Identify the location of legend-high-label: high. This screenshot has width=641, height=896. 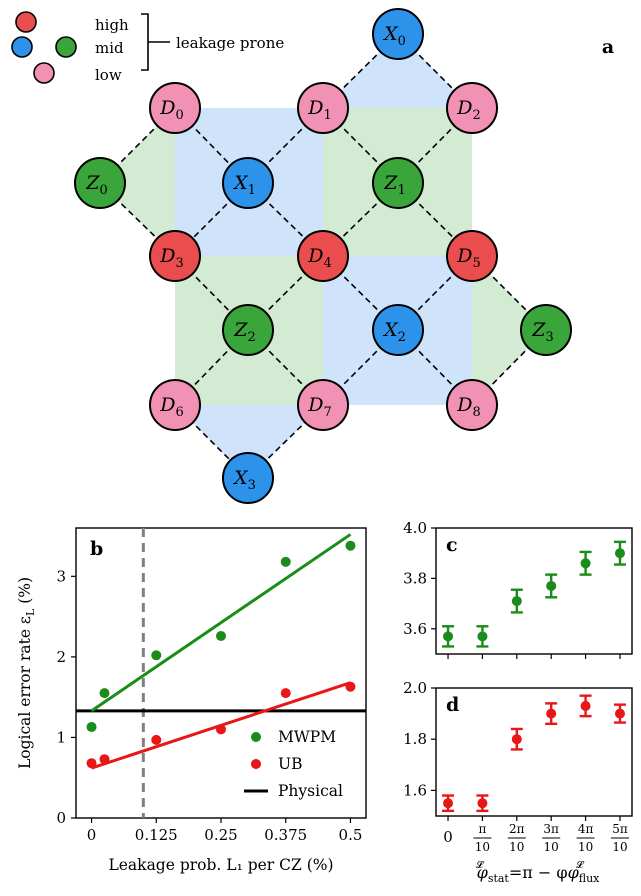
(112, 25).